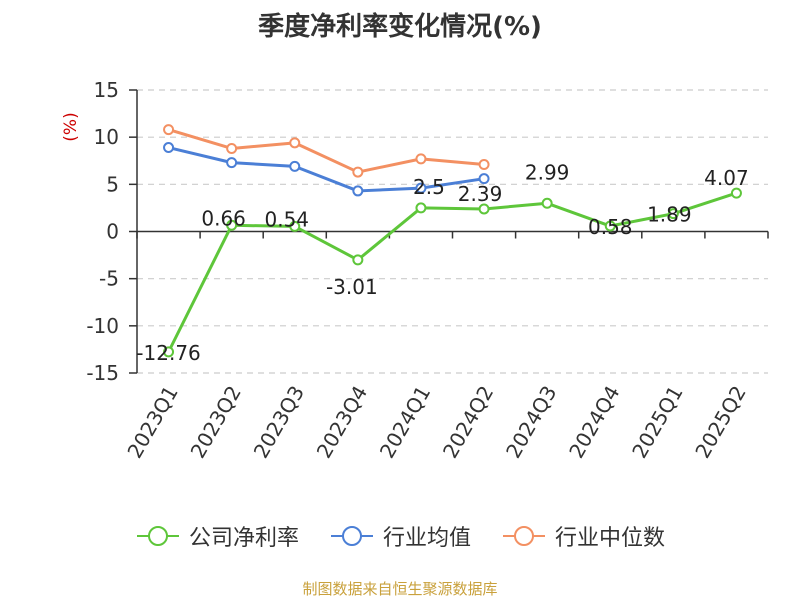 The image size is (800, 600). Describe the element at coordinates (720, 422) in the screenshot. I see `x-tick-label: 2025Q2` at that location.